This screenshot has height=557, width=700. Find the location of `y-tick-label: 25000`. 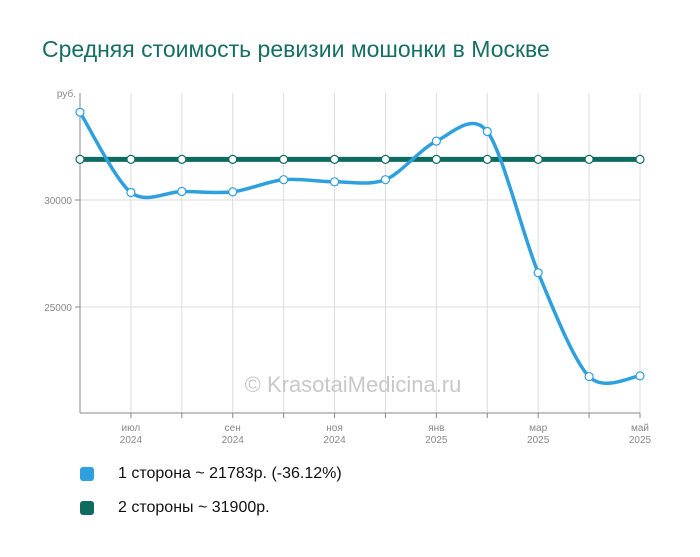

y-tick-label: 25000 is located at coordinates (58, 308).